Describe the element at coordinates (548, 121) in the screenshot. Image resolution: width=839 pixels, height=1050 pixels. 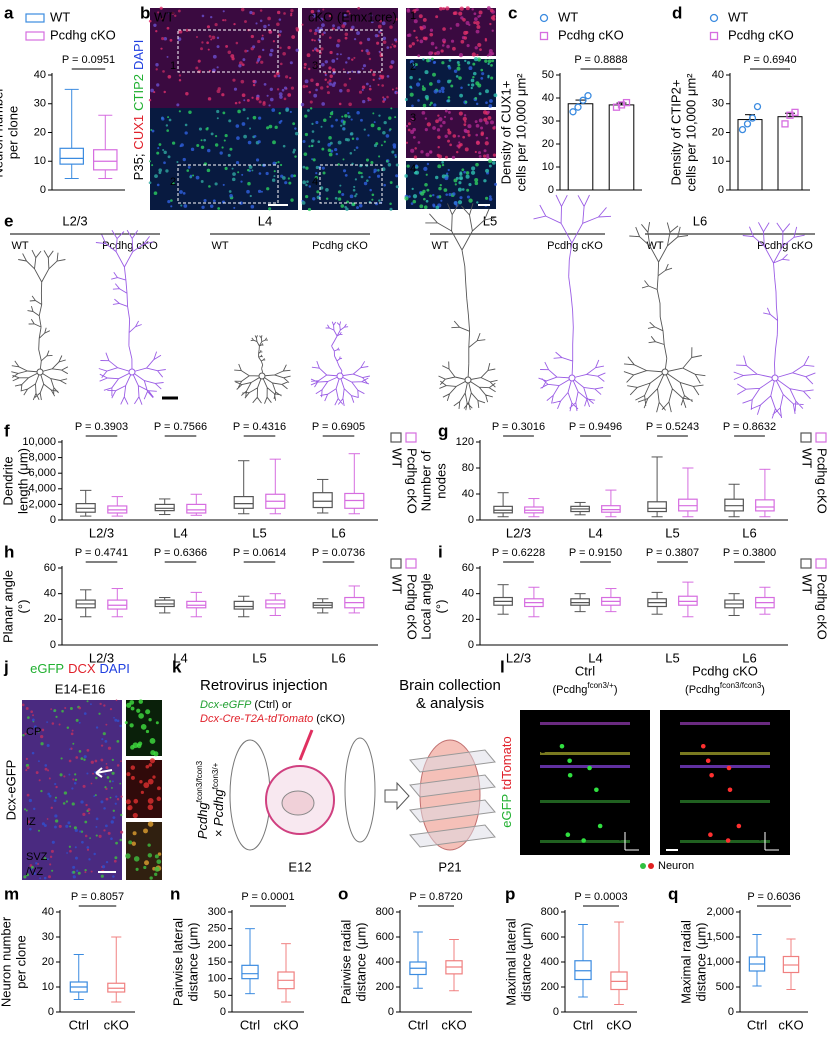
I see `y-tick-label: 30` at that location.